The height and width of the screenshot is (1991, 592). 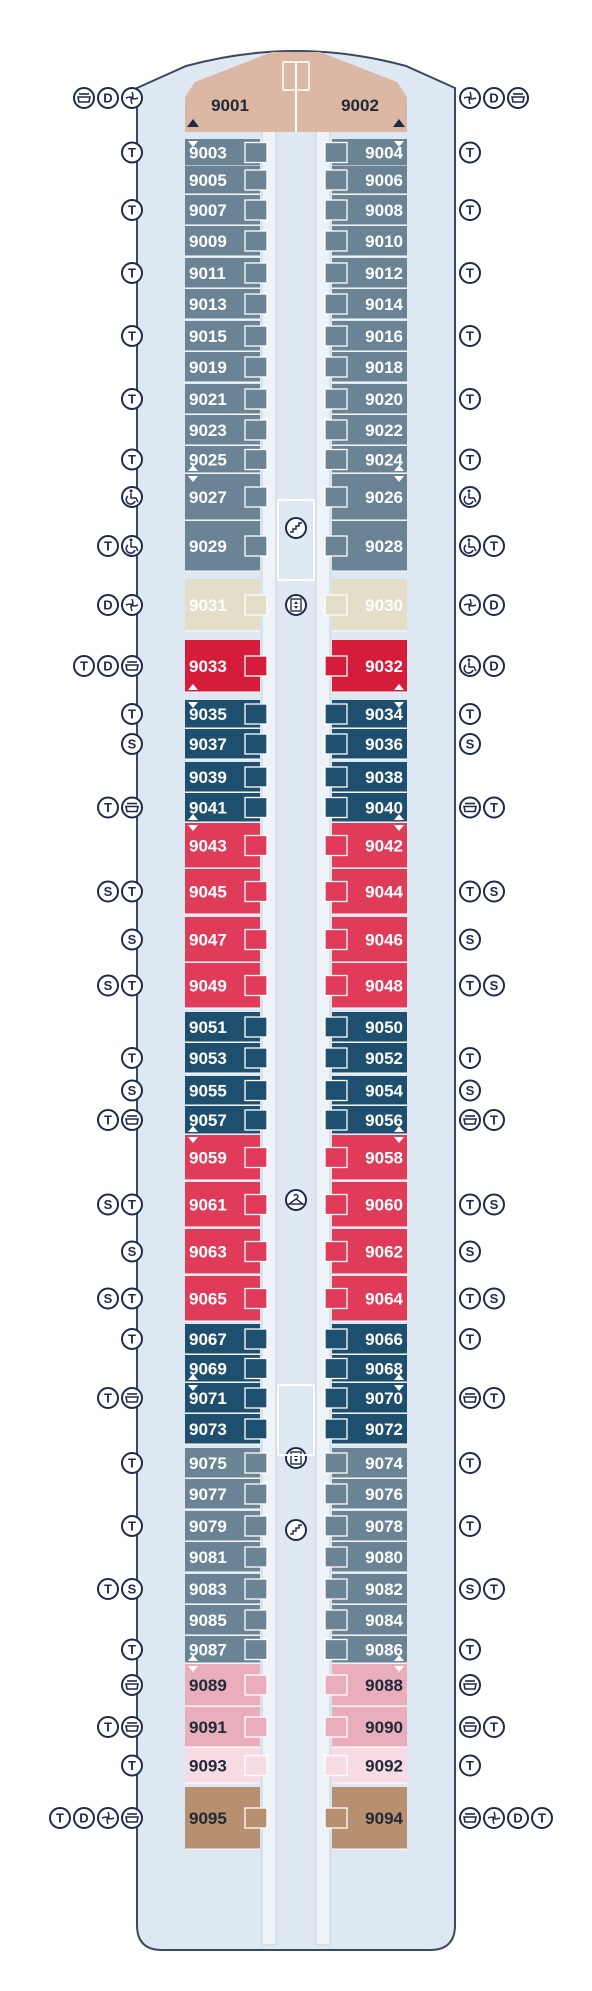 I want to click on cabin-9043: 9043, so click(x=226, y=846).